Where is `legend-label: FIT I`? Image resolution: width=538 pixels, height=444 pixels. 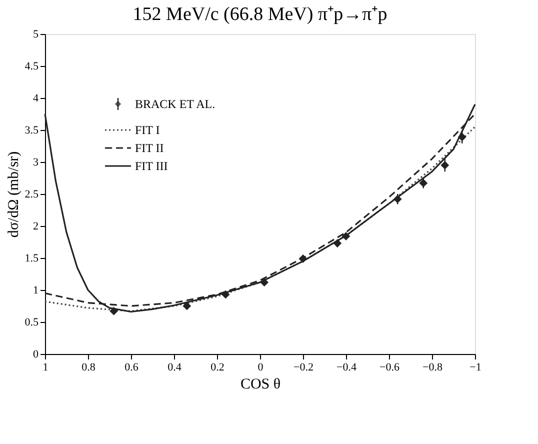
legend-label: FIT I is located at coordinates (147, 130).